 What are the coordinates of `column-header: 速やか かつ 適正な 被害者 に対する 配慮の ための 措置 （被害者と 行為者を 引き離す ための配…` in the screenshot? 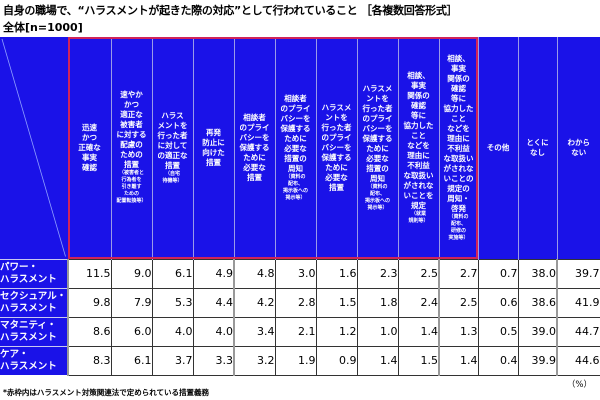 It's located at (131, 148).